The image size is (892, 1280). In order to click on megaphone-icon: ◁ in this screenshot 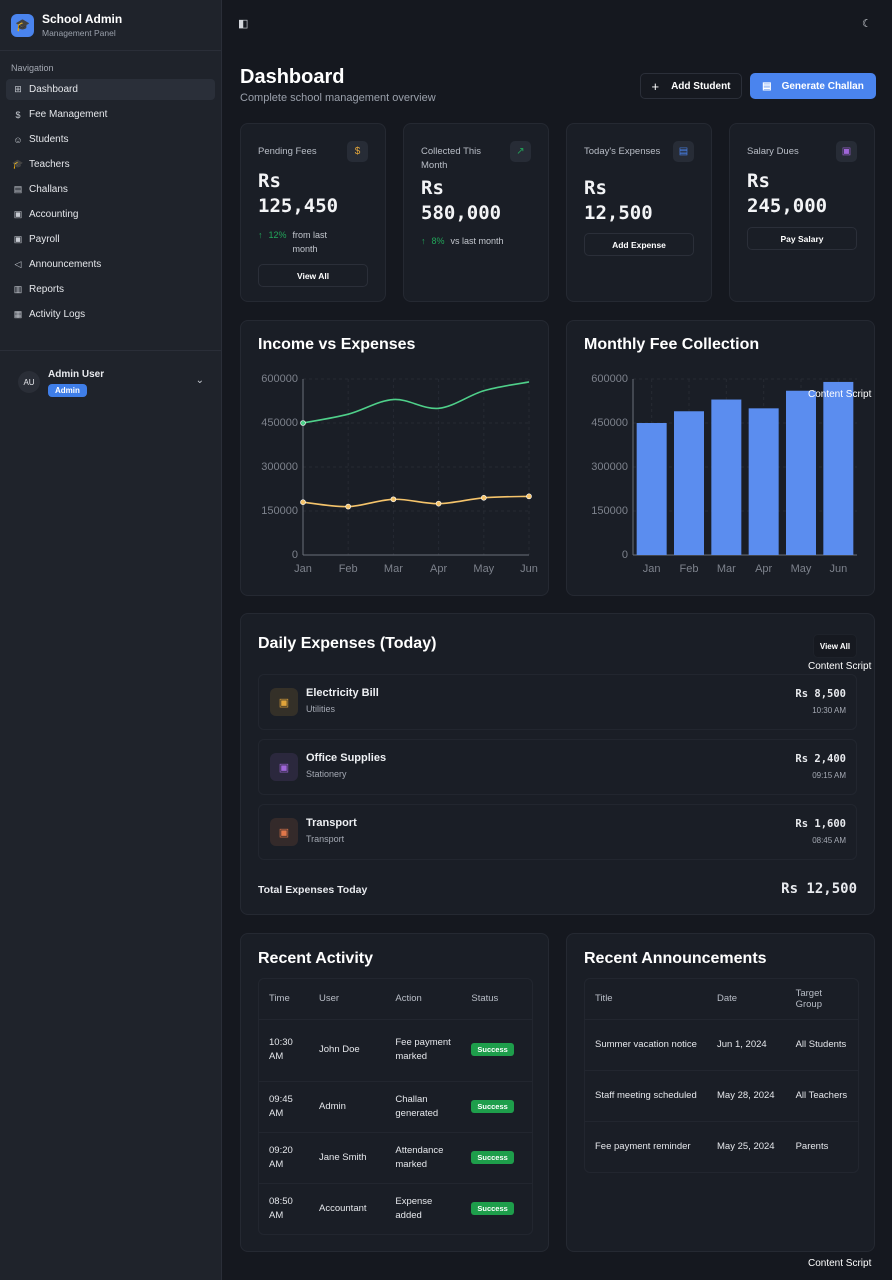, I will do `click(18, 264)`.